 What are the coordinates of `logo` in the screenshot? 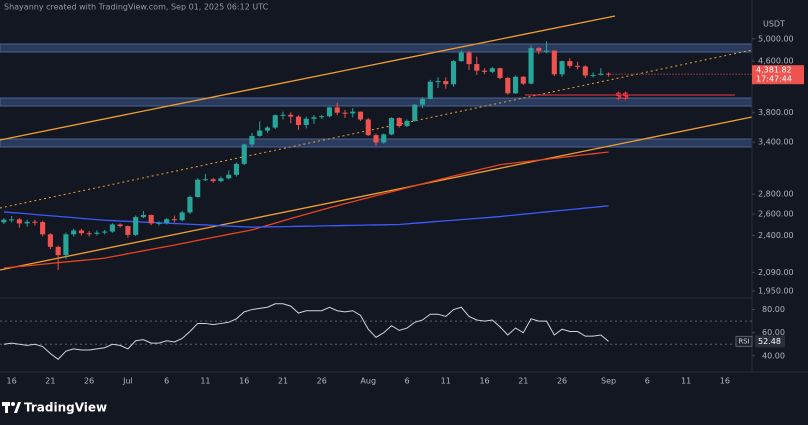 It's located at (11, 407).